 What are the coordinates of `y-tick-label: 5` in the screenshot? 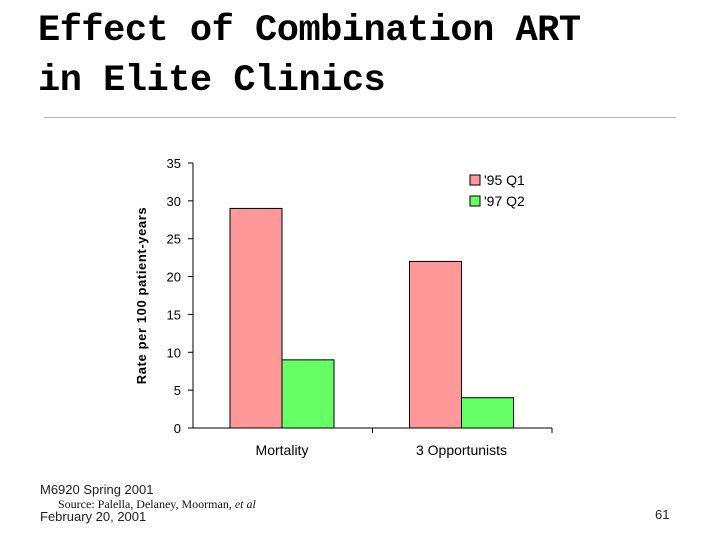 It's located at (177, 390).